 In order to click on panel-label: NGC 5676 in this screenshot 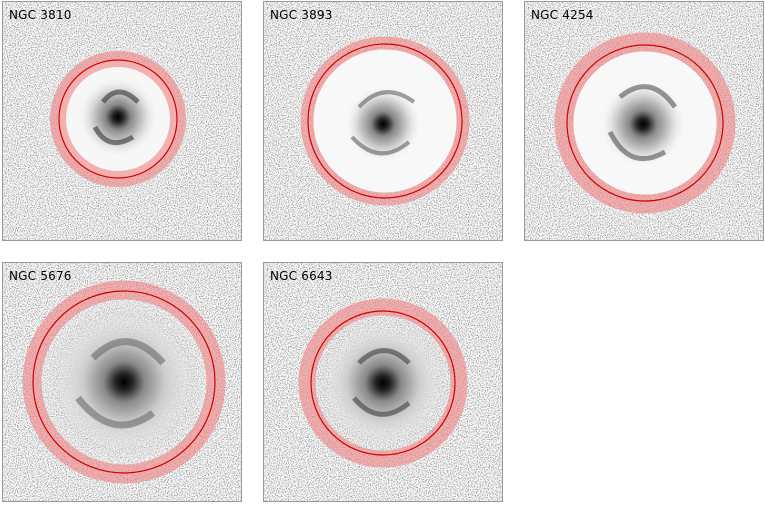, I will do `click(40, 276)`.